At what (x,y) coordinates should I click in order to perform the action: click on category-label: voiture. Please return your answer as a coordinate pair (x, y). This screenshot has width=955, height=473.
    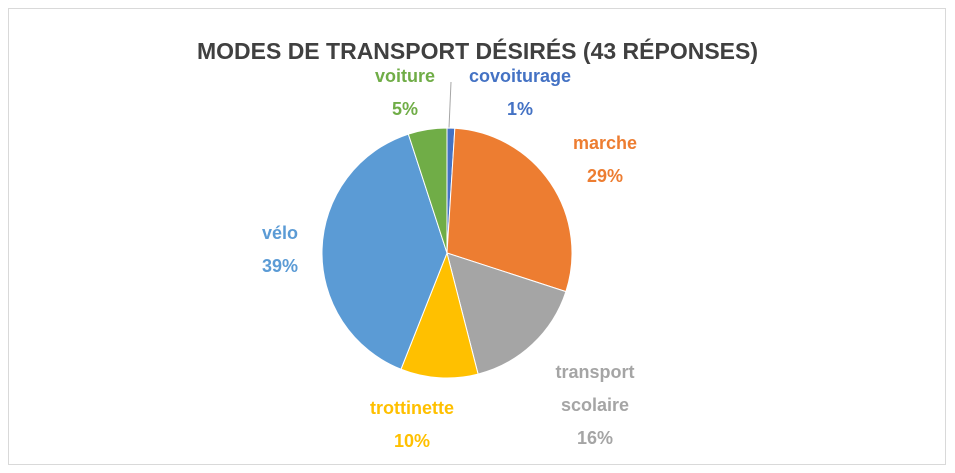
    Looking at the image, I should click on (405, 76).